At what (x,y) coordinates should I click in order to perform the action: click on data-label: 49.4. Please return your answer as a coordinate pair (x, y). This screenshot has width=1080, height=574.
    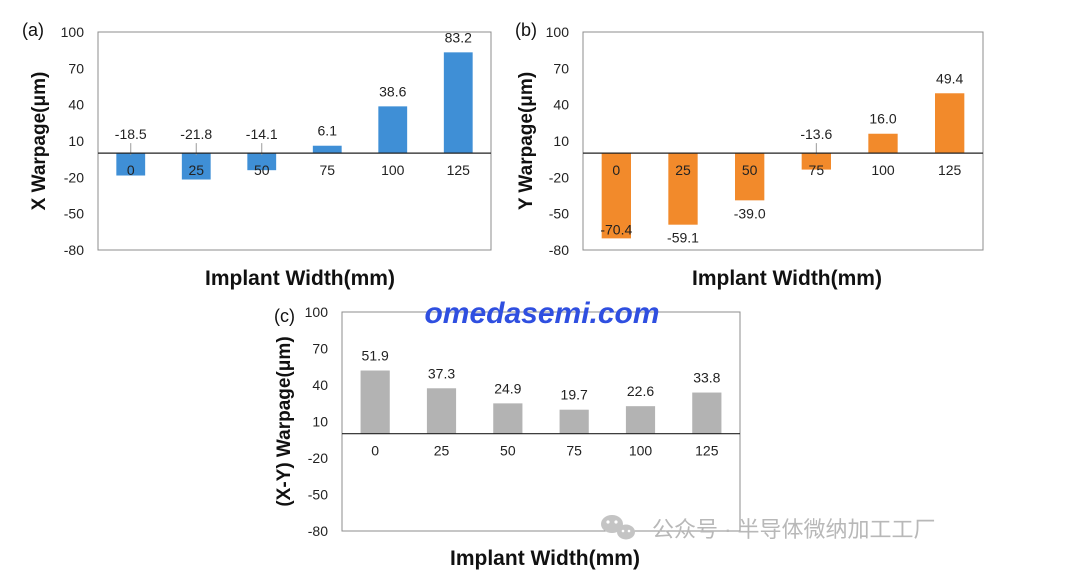
    Looking at the image, I should click on (949, 78).